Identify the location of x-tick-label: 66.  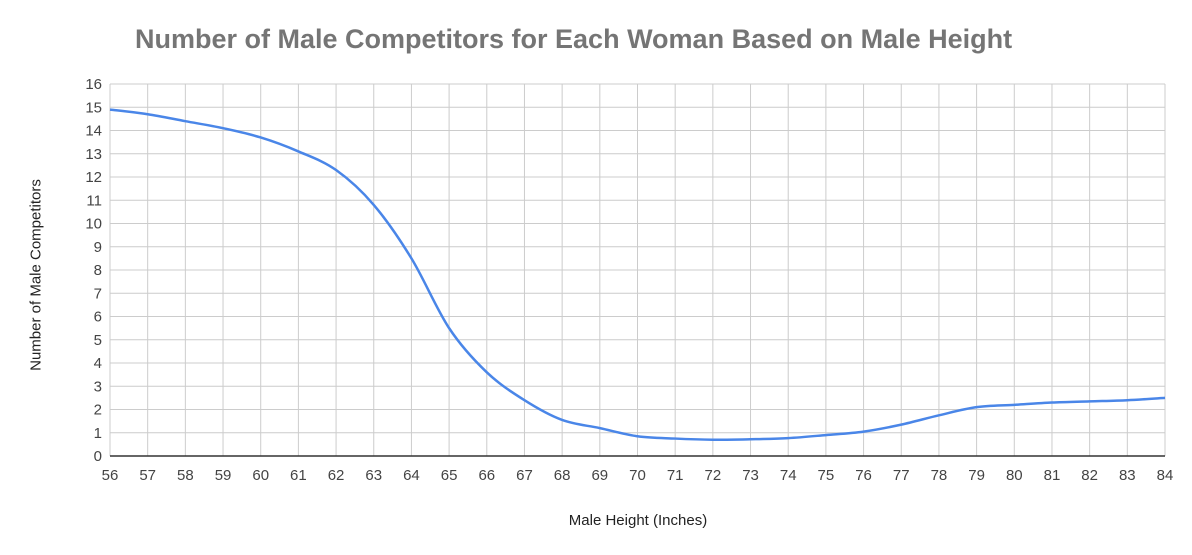
(486, 475).